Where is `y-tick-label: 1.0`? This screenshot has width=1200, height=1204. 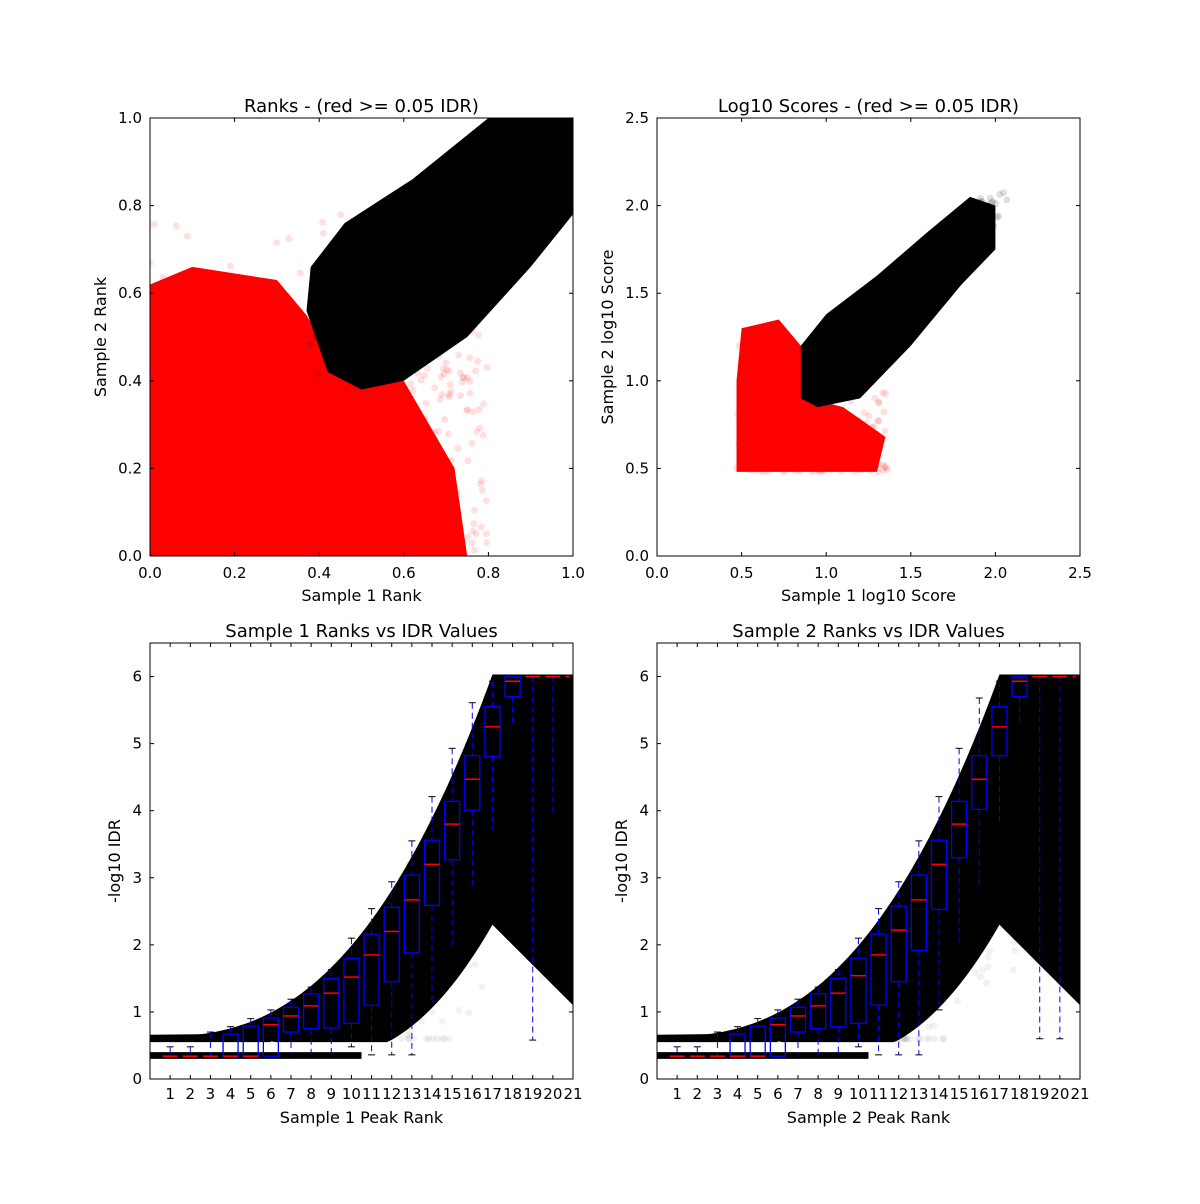 y-tick-label: 1.0 is located at coordinates (637, 381).